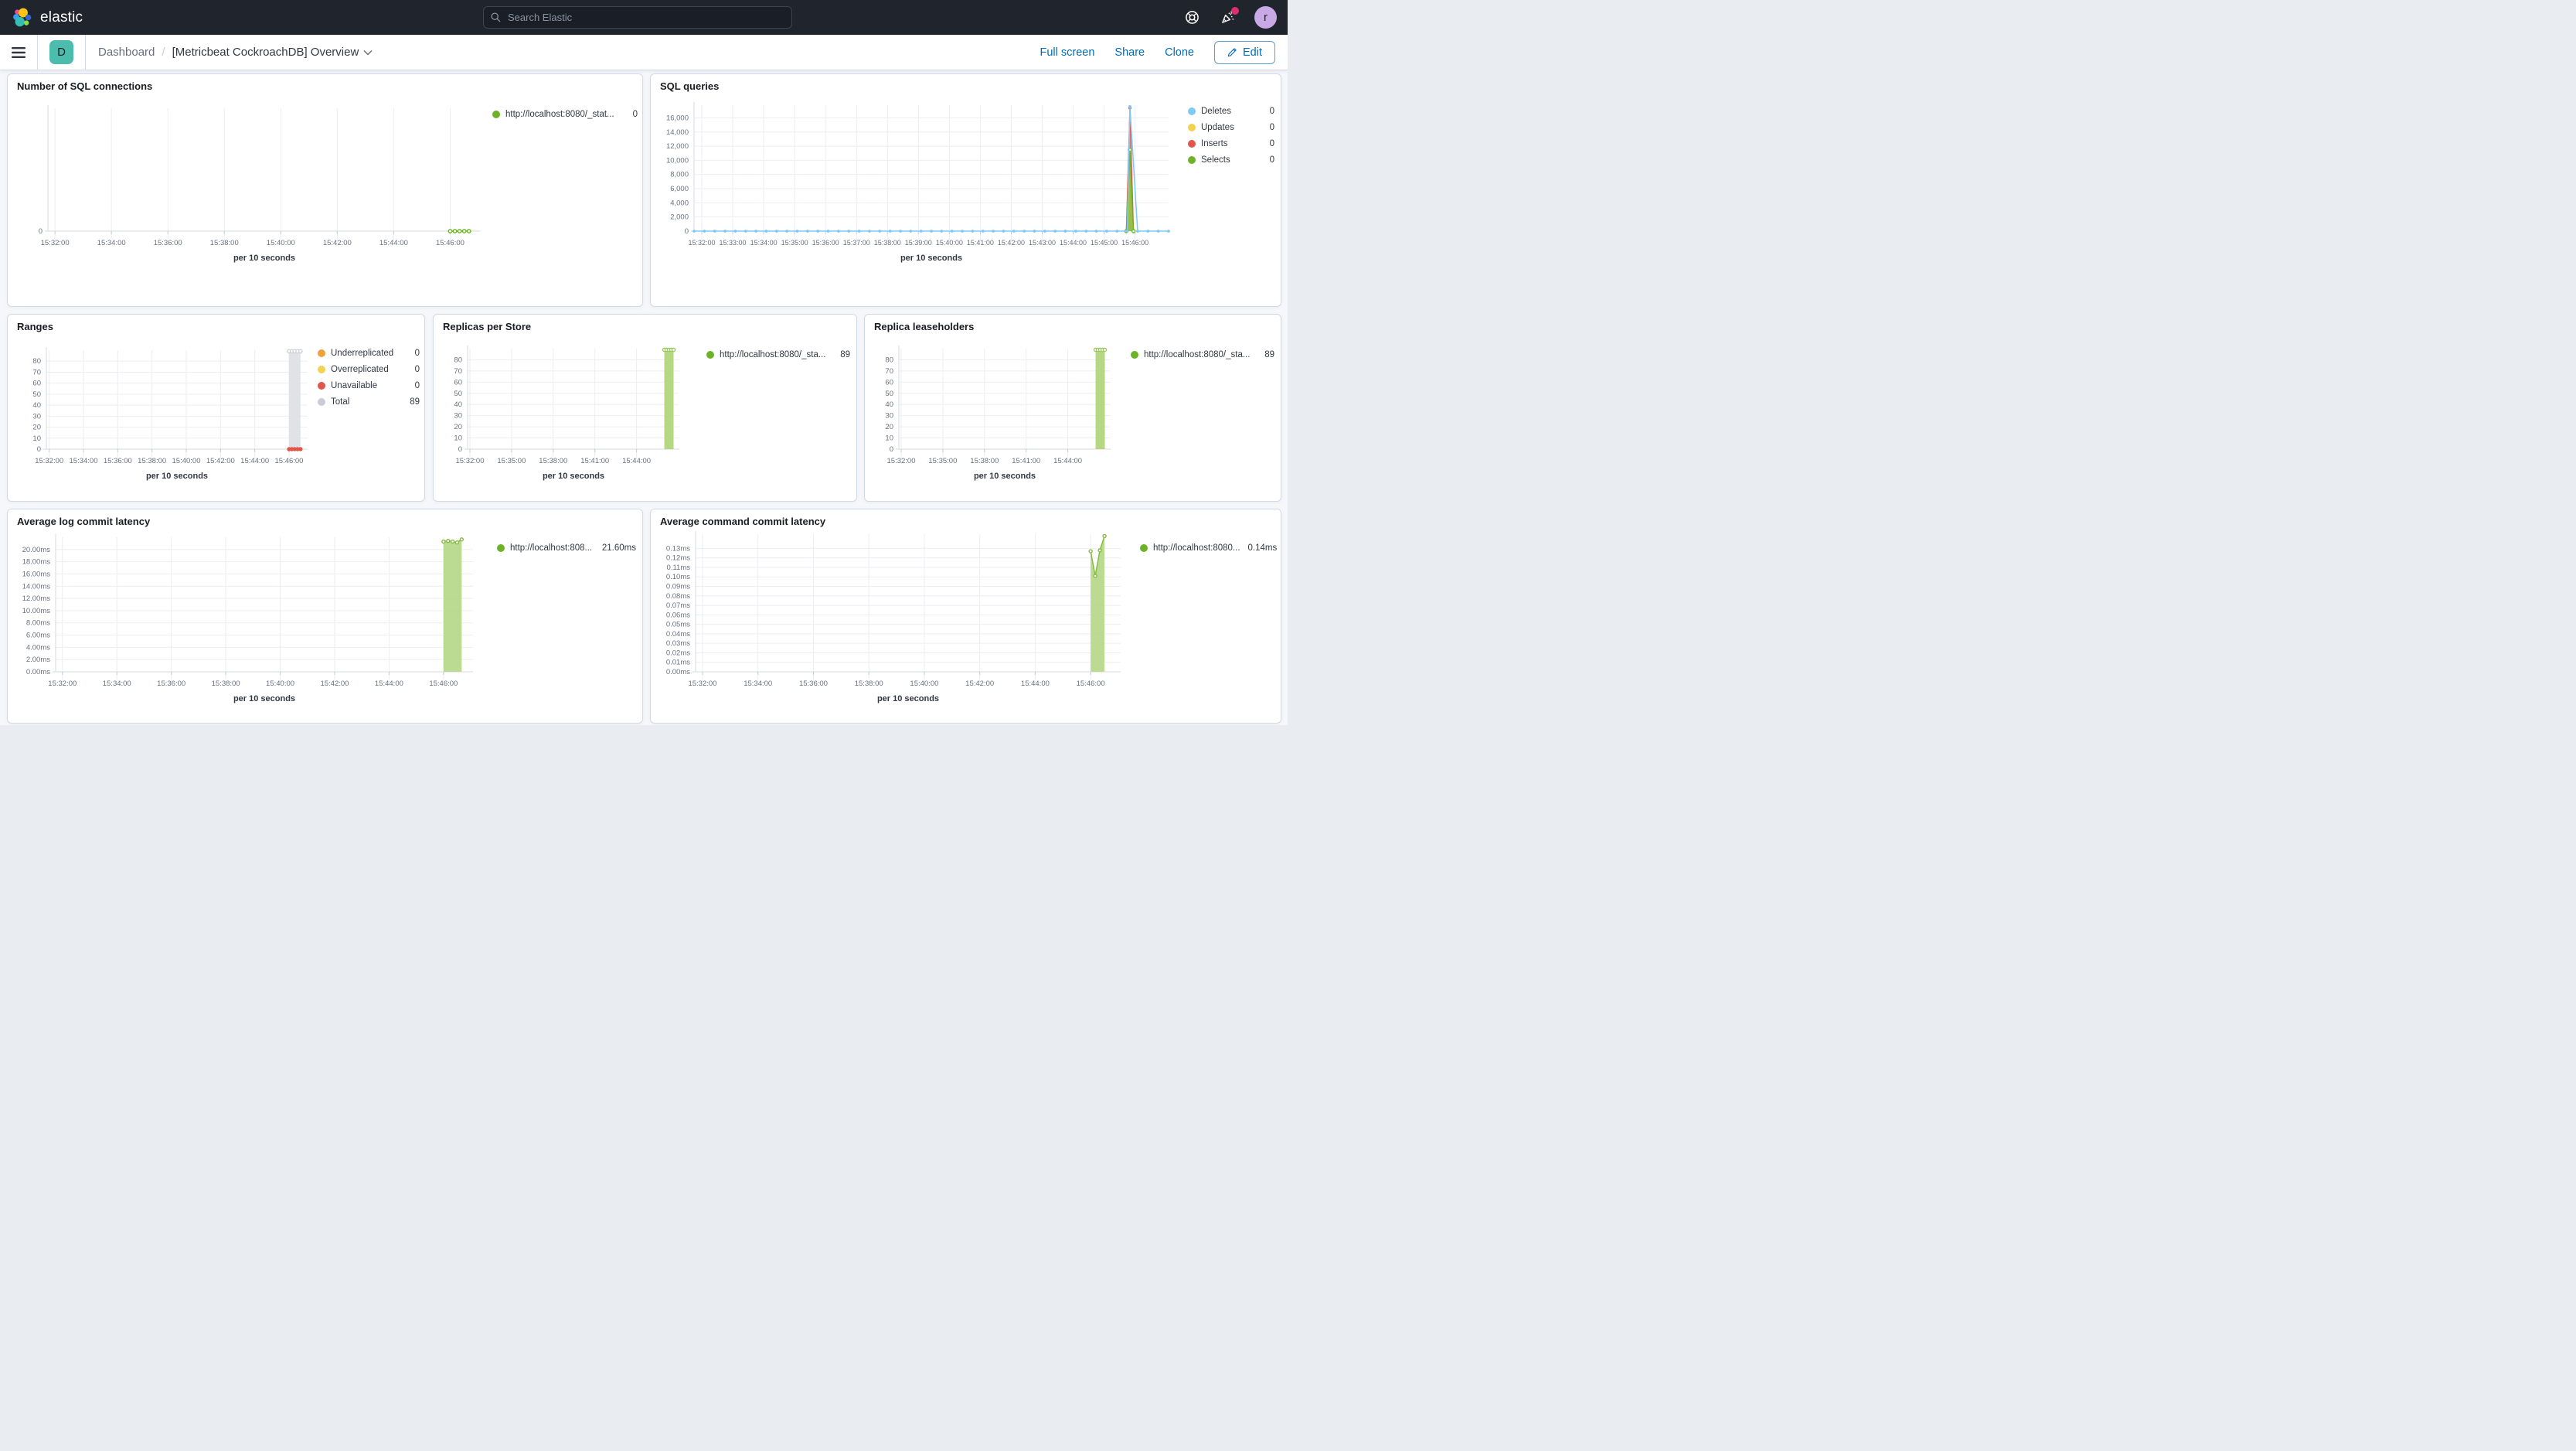 The image size is (2576, 1451). I want to click on menu-button, so click(18, 52).